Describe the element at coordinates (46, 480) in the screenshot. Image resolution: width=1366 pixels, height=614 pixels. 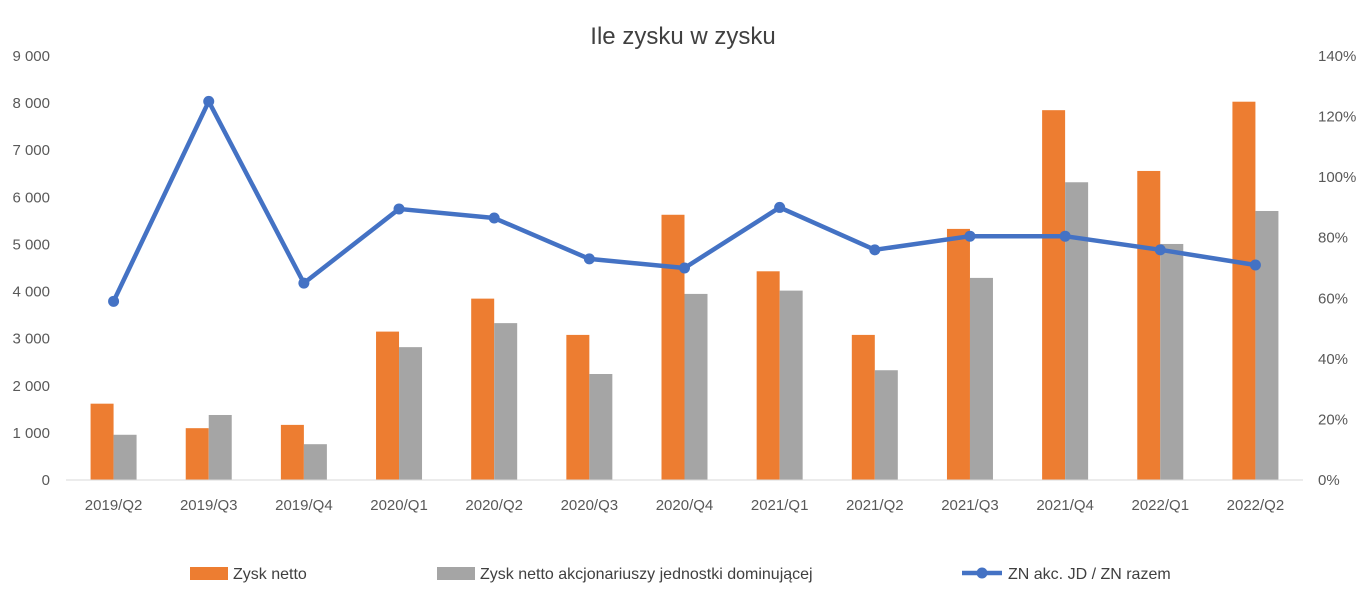
I see `y-left-tick-label: 0` at that location.